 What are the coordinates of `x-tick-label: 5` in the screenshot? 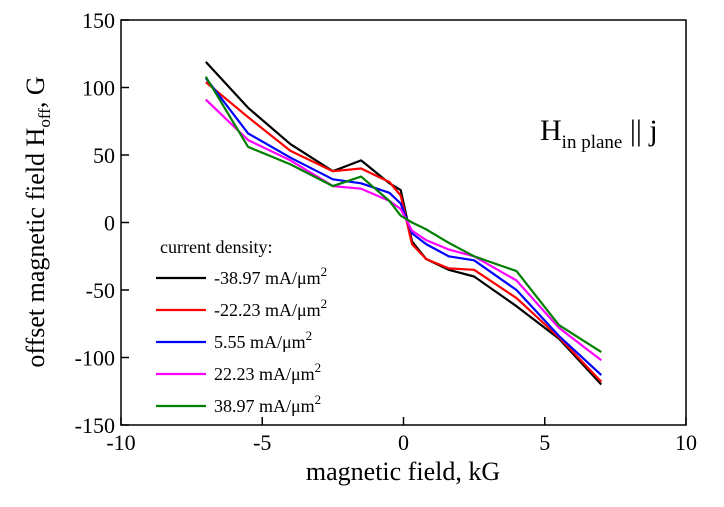 It's located at (544, 442).